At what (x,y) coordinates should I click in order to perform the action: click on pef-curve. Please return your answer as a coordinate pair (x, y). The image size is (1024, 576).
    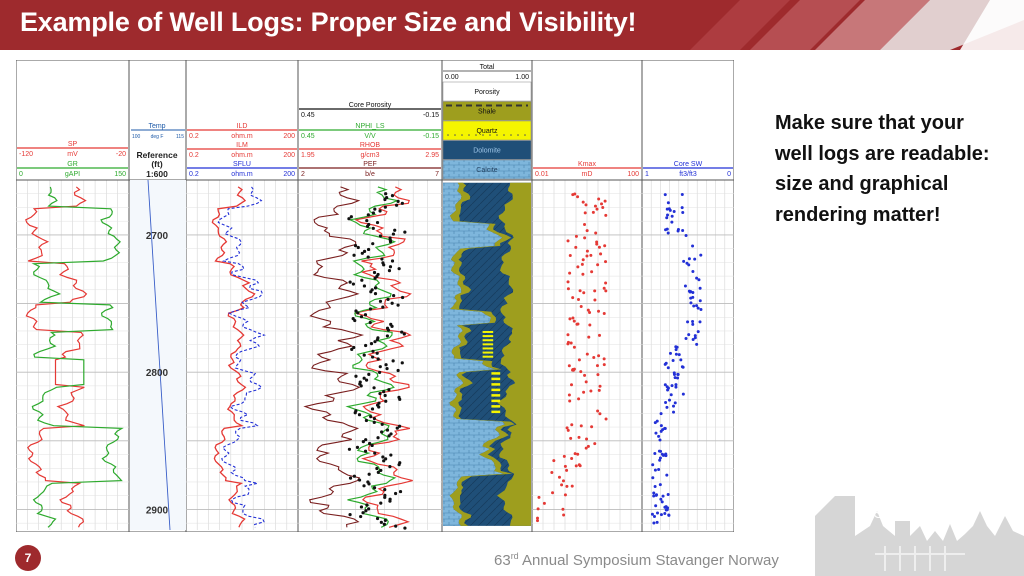
    Looking at the image, I should click on (334, 357).